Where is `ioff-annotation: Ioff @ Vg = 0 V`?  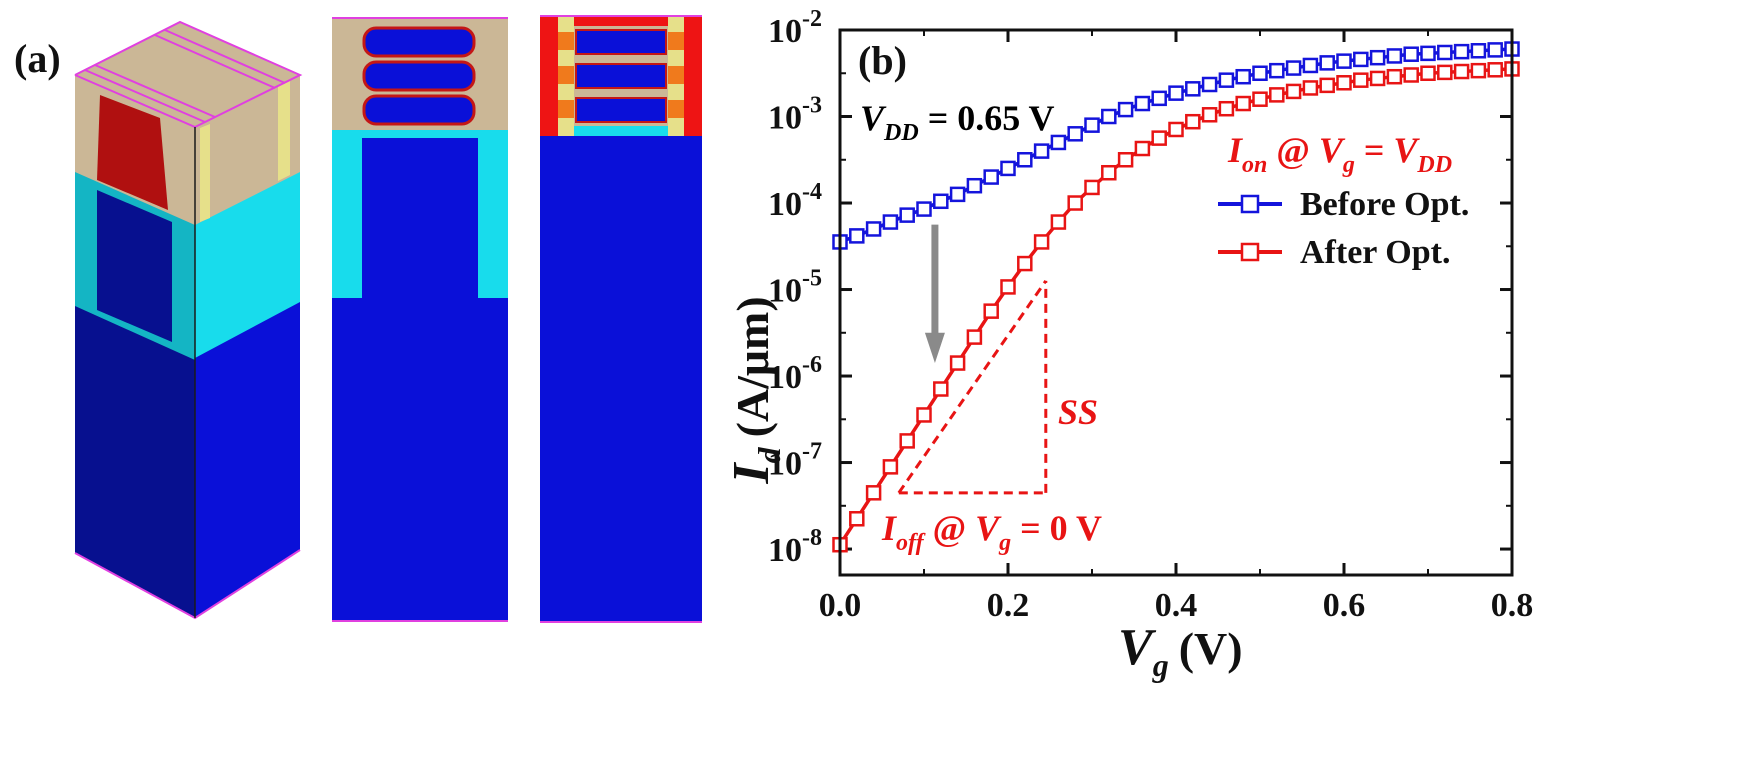 ioff-annotation: Ioff @ Vg = 0 V is located at coordinates (991, 532).